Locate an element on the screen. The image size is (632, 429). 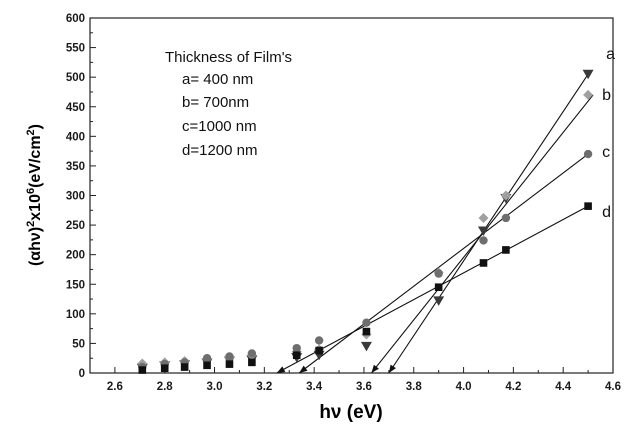
y-label-sup1: 2 is located at coordinates (31, 224).